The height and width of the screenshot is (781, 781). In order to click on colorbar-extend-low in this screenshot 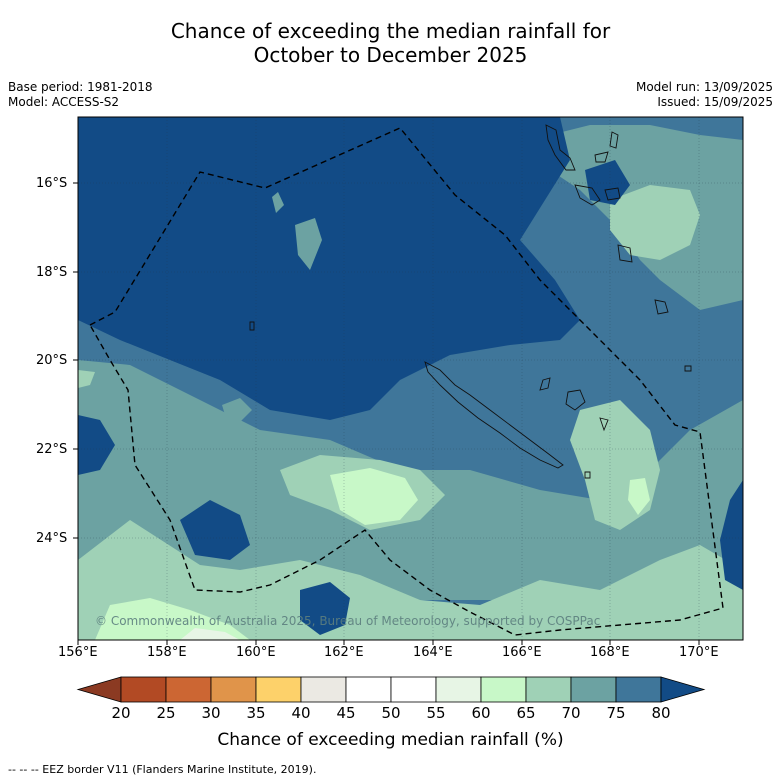, I will do `click(99, 689)`.